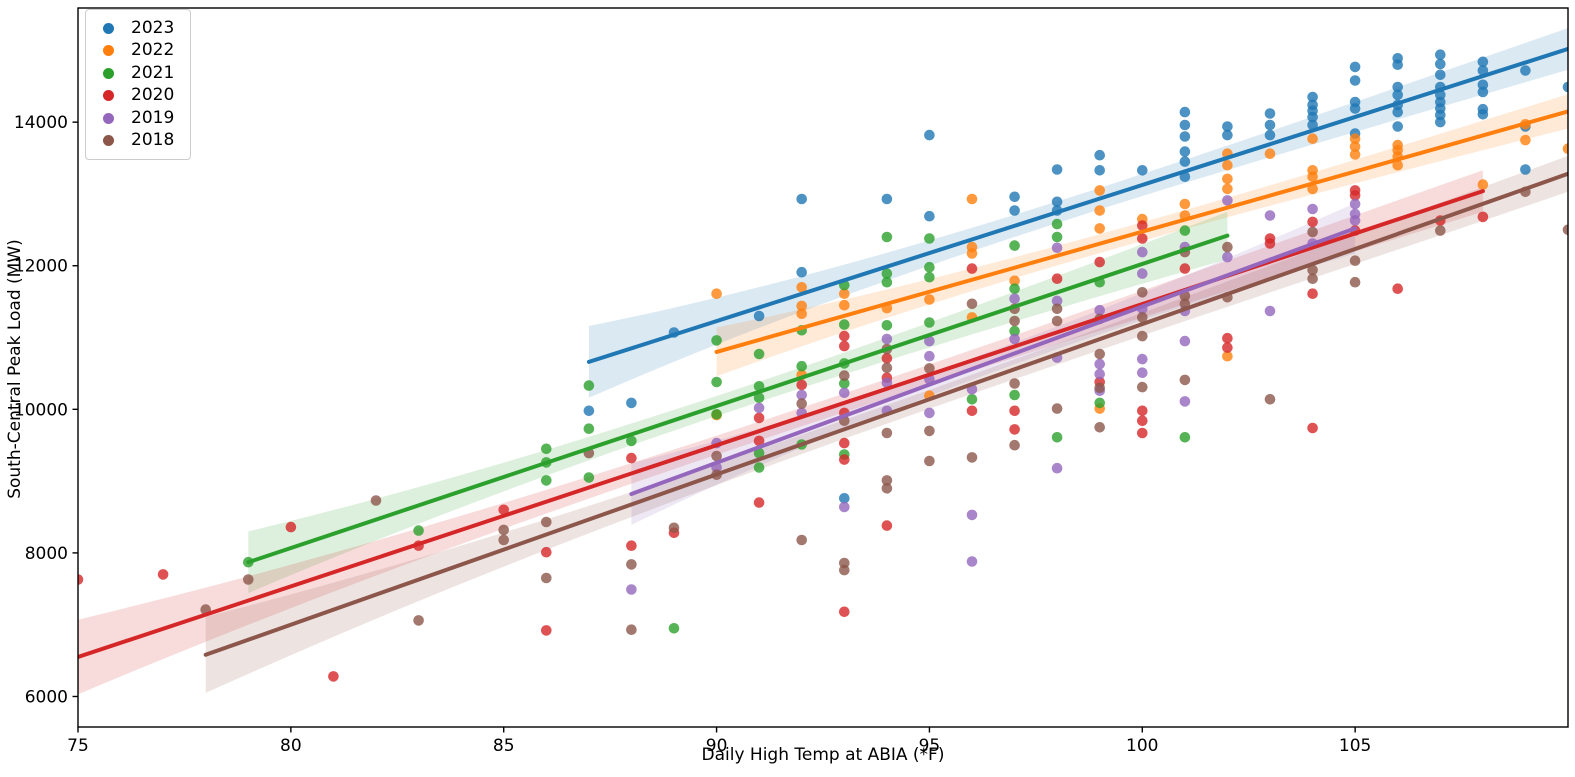 The width and height of the screenshot is (1575, 777). Describe the element at coordinates (153, 117) in the screenshot. I see `legend-label: 2019` at that location.